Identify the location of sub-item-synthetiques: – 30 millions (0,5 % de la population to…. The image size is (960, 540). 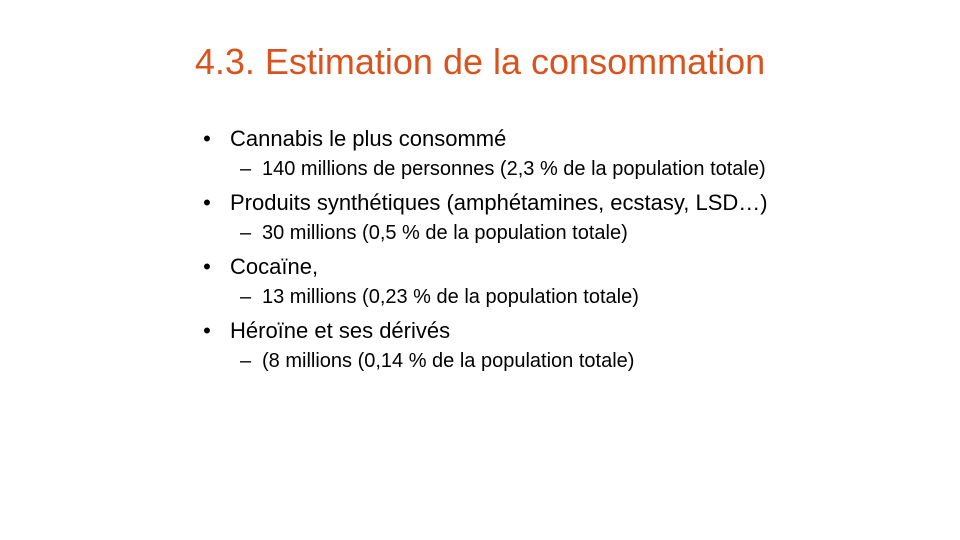
(516, 233).